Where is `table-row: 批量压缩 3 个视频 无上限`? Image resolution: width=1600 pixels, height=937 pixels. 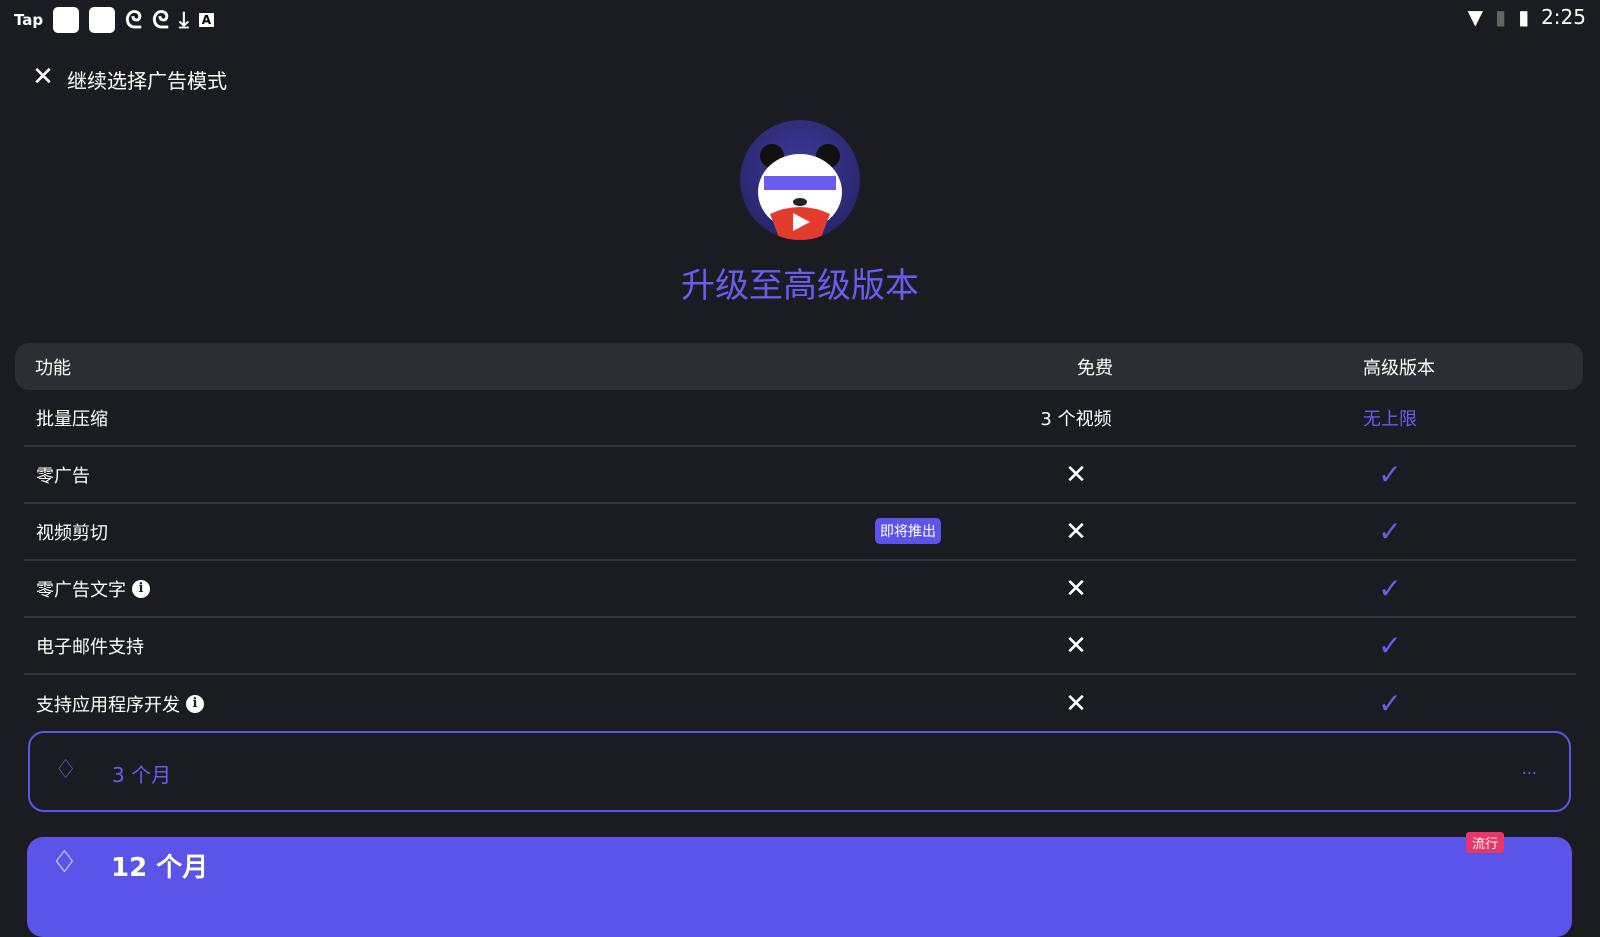 table-row: 批量压缩 3 个视频 无上限 is located at coordinates (800, 418).